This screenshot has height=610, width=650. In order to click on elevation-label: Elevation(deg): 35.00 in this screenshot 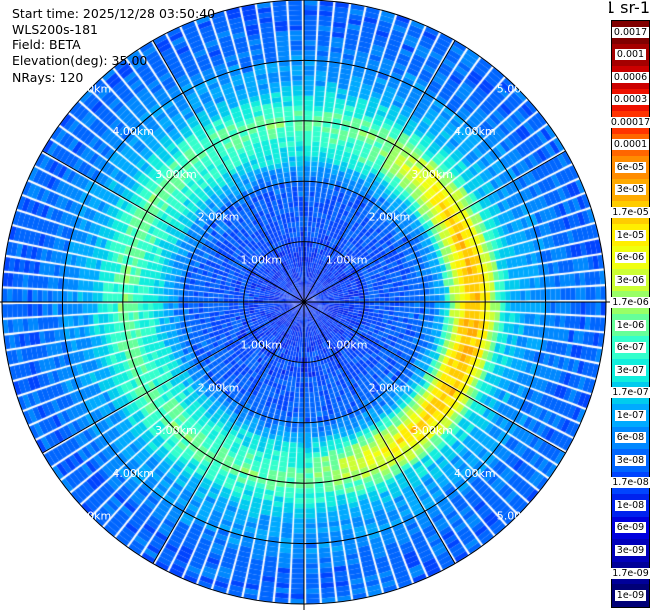, I will do `click(80, 60)`.